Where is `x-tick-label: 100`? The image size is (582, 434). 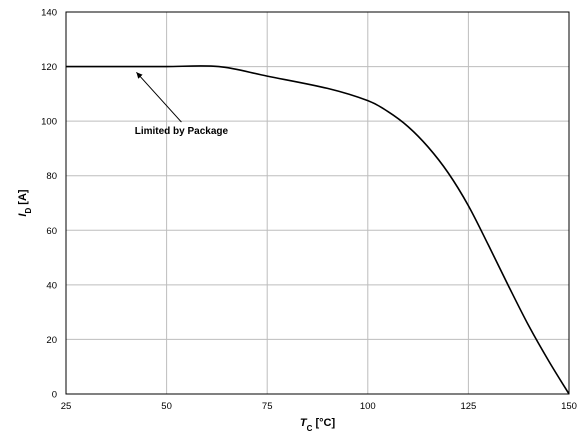 x-tick-label: 100 is located at coordinates (368, 406).